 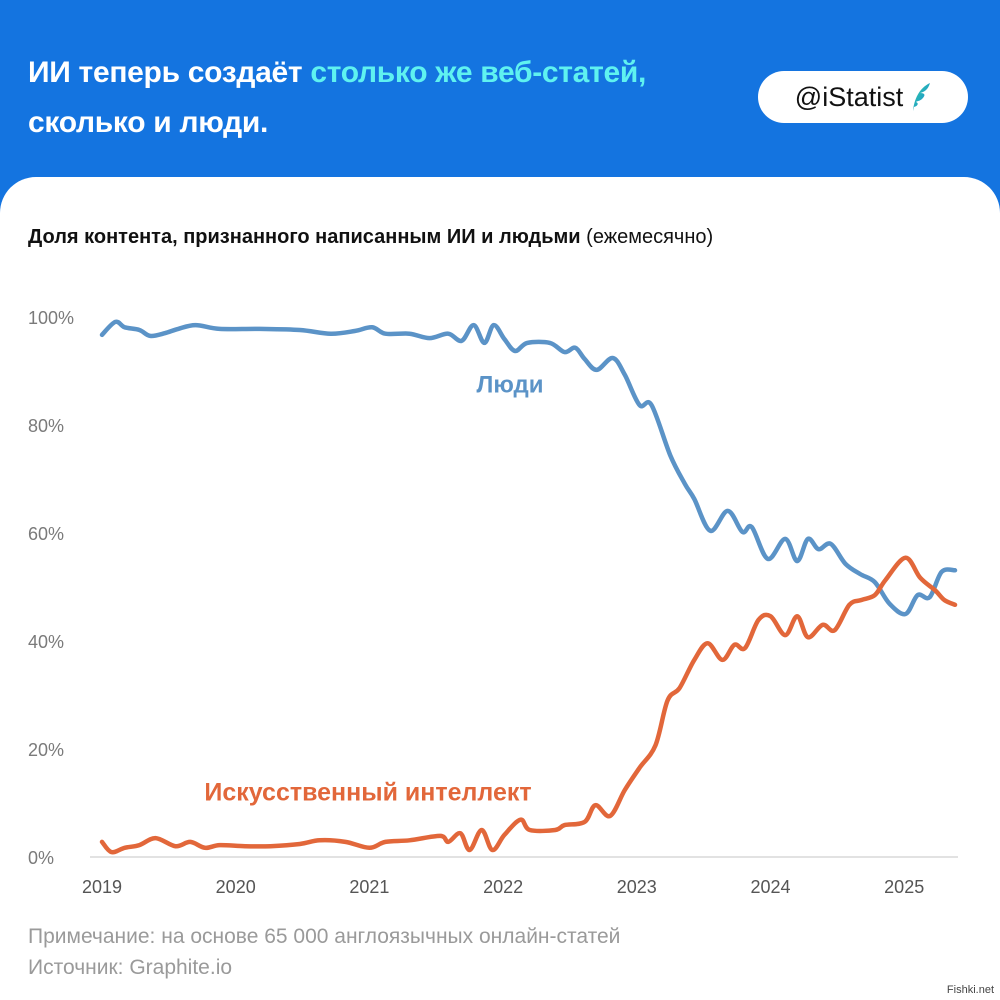 I want to click on y-tick-label: 0%, so click(x=41, y=858).